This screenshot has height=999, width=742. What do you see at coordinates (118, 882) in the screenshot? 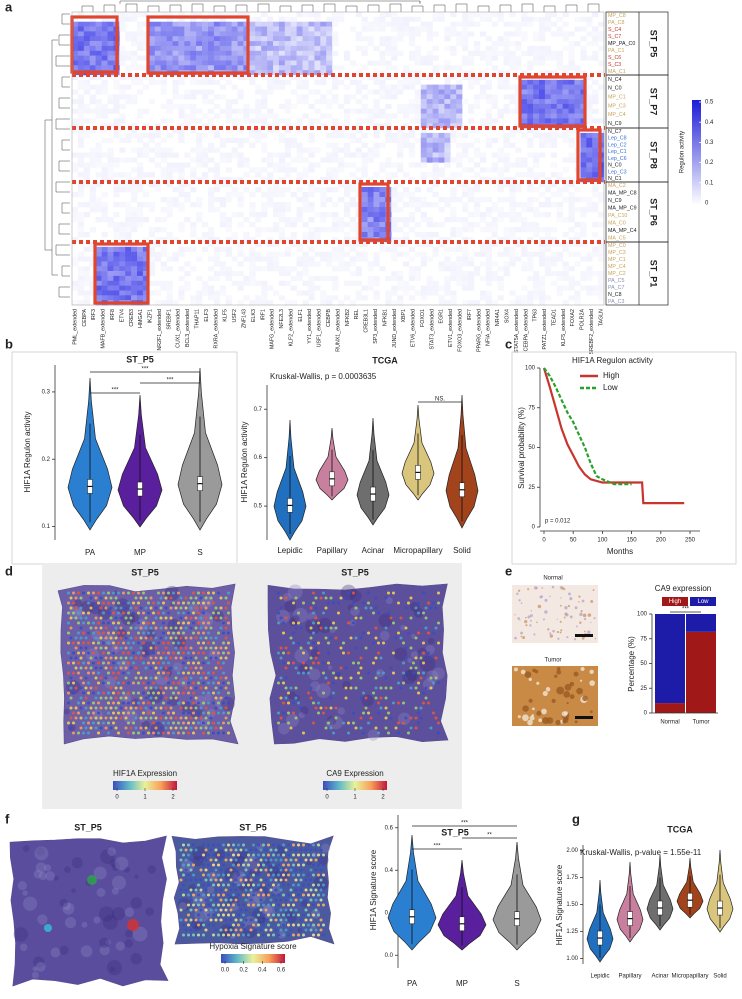
I see `tissue-texture` at bounding box center [118, 882].